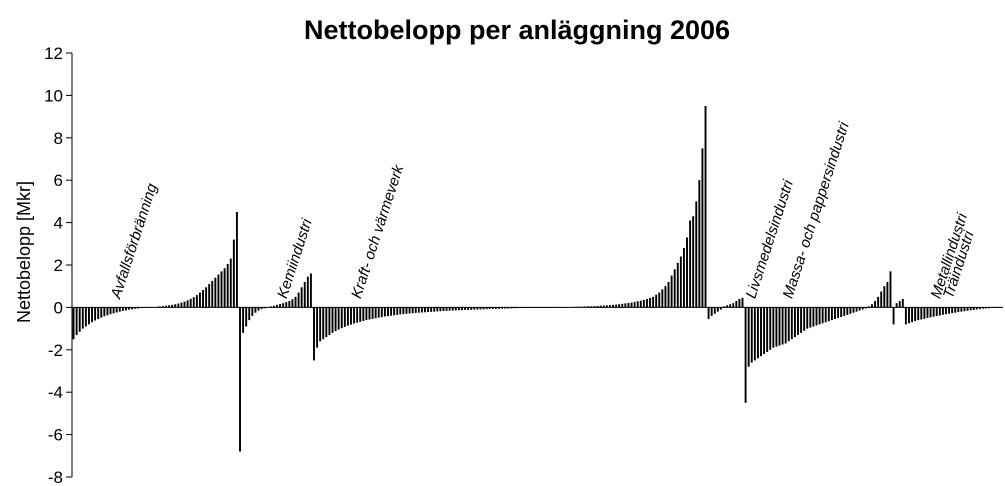 The width and height of the screenshot is (1005, 486). Describe the element at coordinates (58, 180) in the screenshot. I see `y-tick-label: 6` at that location.